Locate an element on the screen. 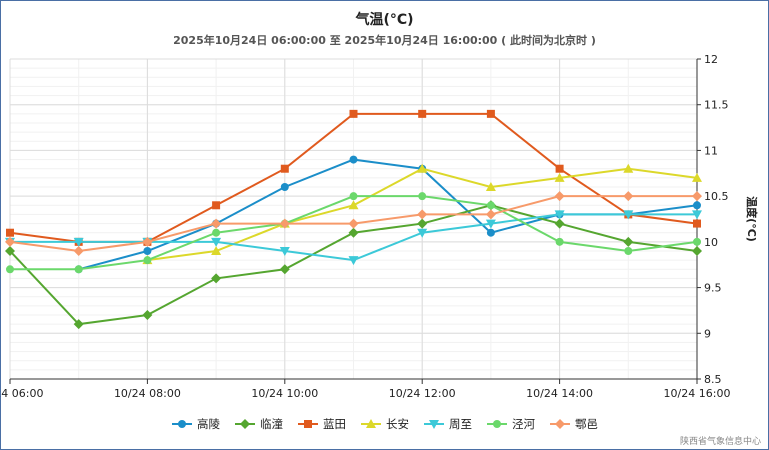 Image resolution: width=769 pixels, height=450 pixels. chart-title: 气温(°C) is located at coordinates (384, 20).